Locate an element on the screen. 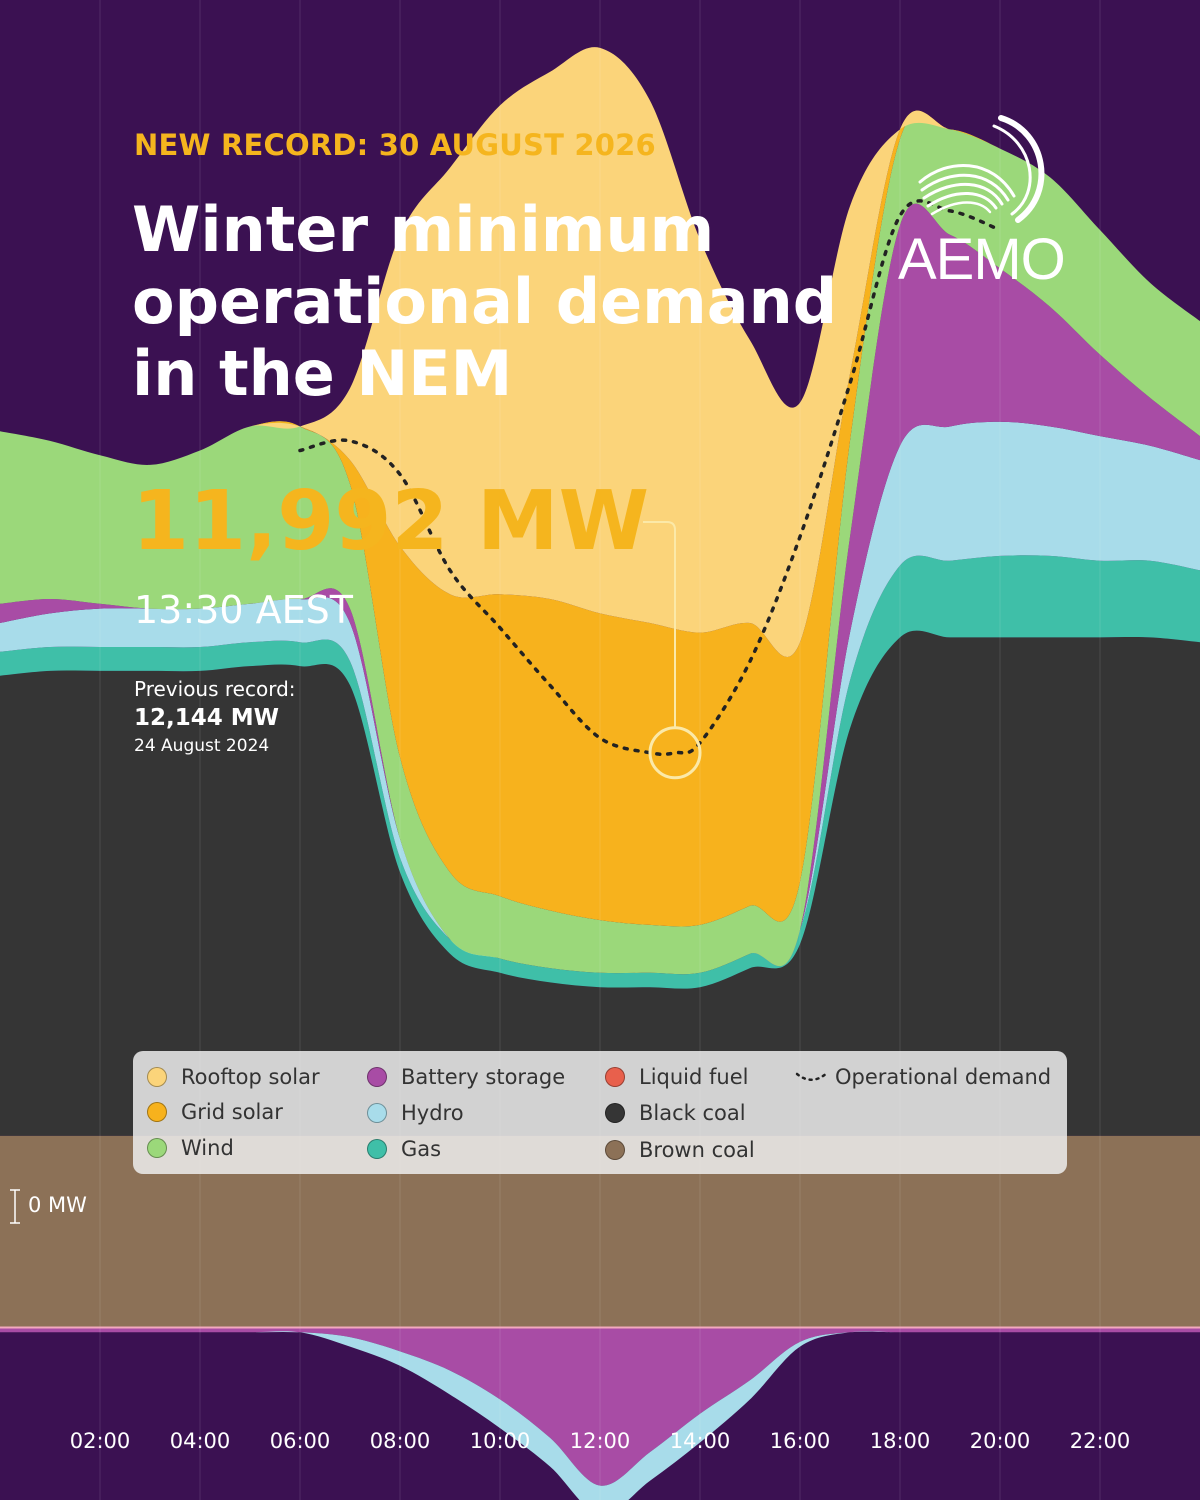 This screenshot has width=1200, height=1500. legend-label: Battery storage is located at coordinates (483, 1077).